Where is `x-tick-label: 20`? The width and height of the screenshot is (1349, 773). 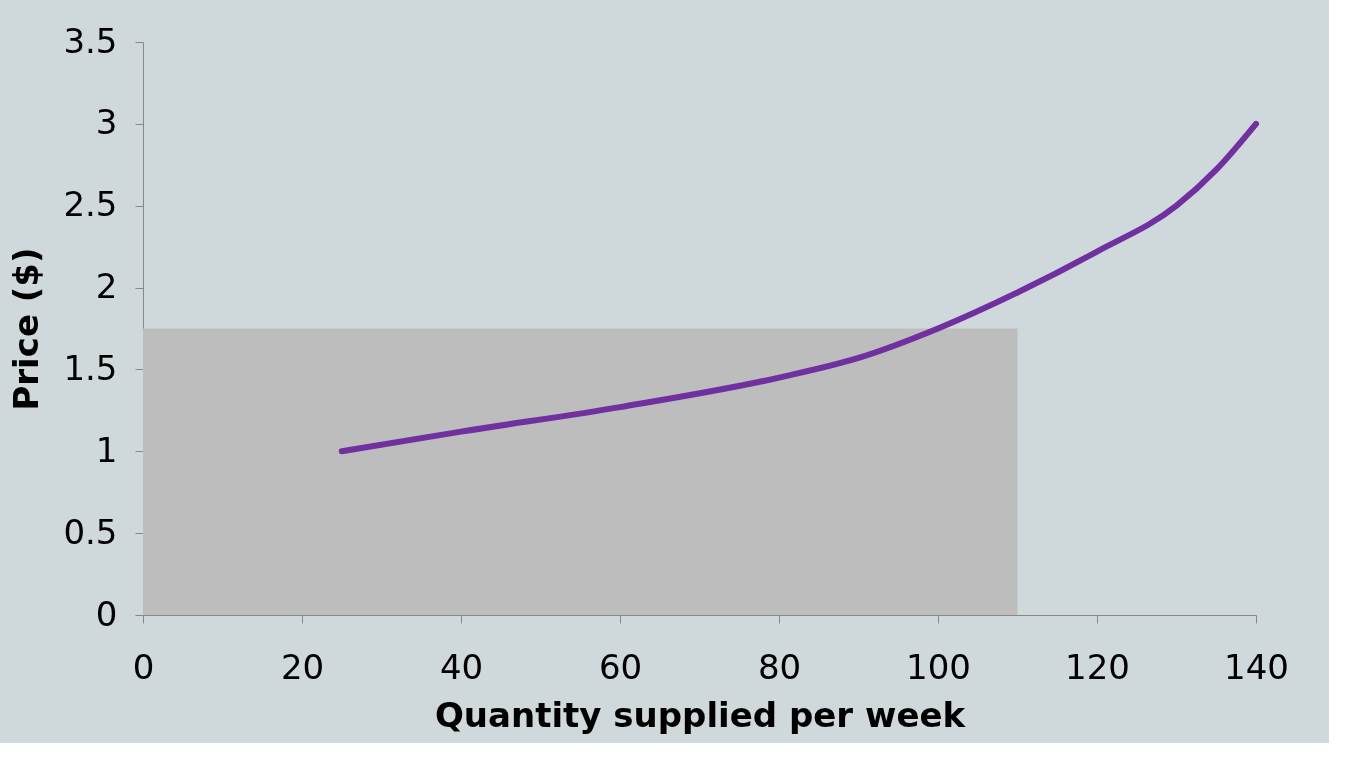 x-tick-label: 20 is located at coordinates (302, 666).